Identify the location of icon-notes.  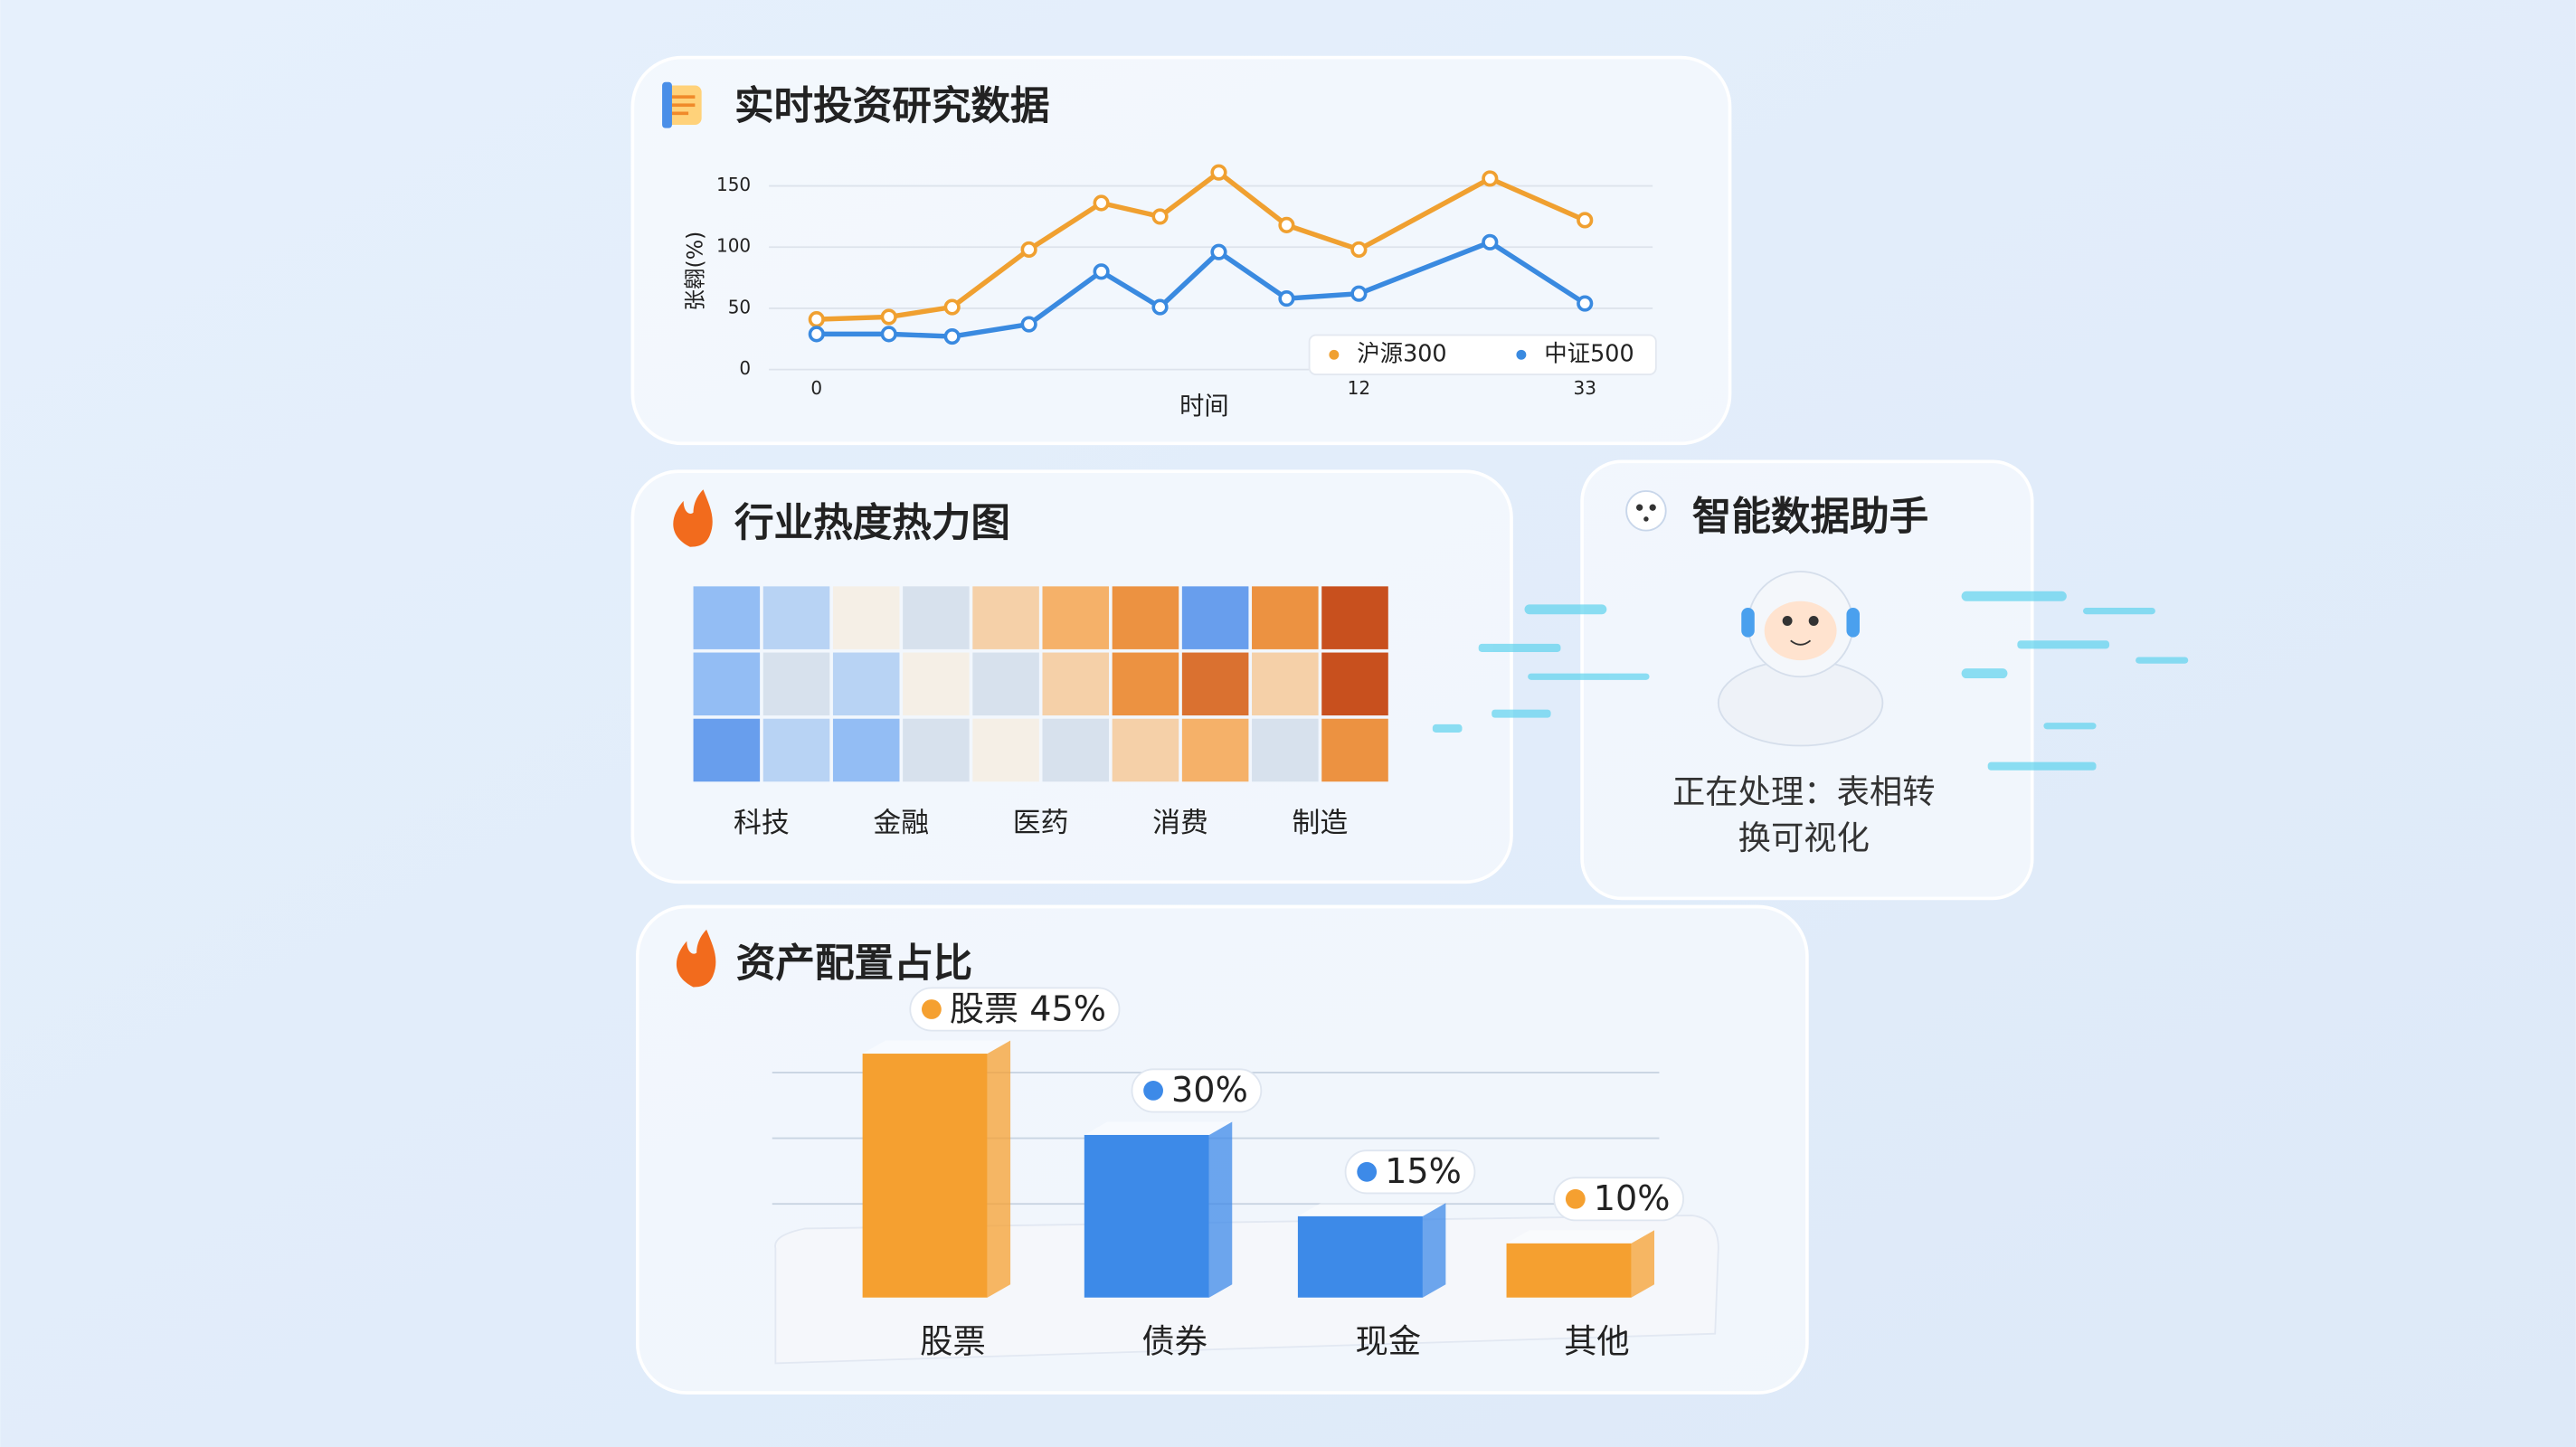
(682, 104).